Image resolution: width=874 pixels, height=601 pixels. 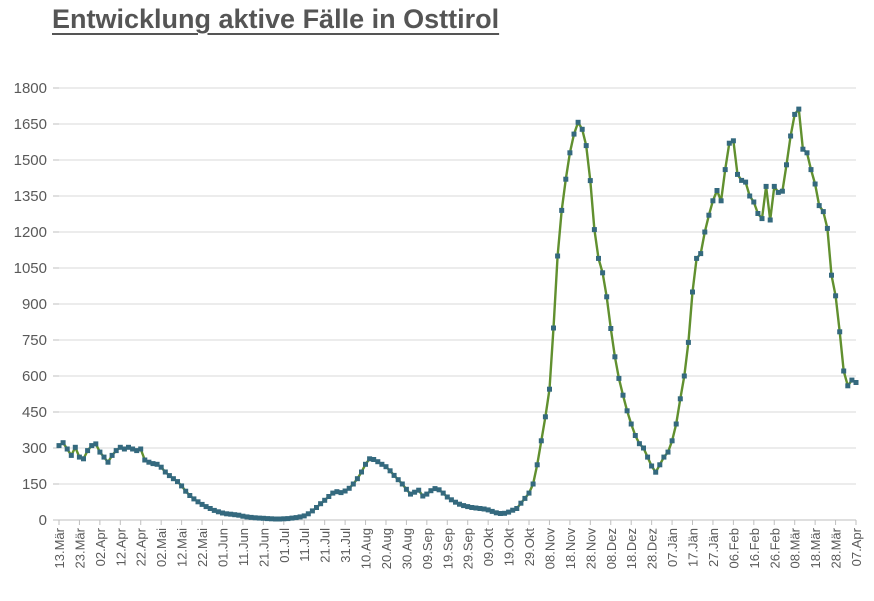 What do you see at coordinates (713, 547) in the screenshot?
I see `x-tick-label: 27.Jän` at bounding box center [713, 547].